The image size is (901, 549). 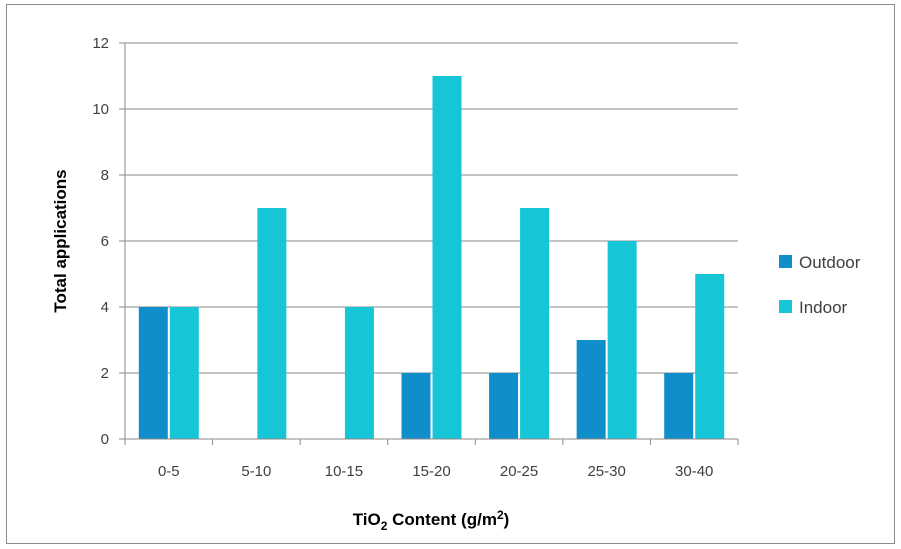 What do you see at coordinates (785, 306) in the screenshot?
I see `legend-swatch-indoor` at bounding box center [785, 306].